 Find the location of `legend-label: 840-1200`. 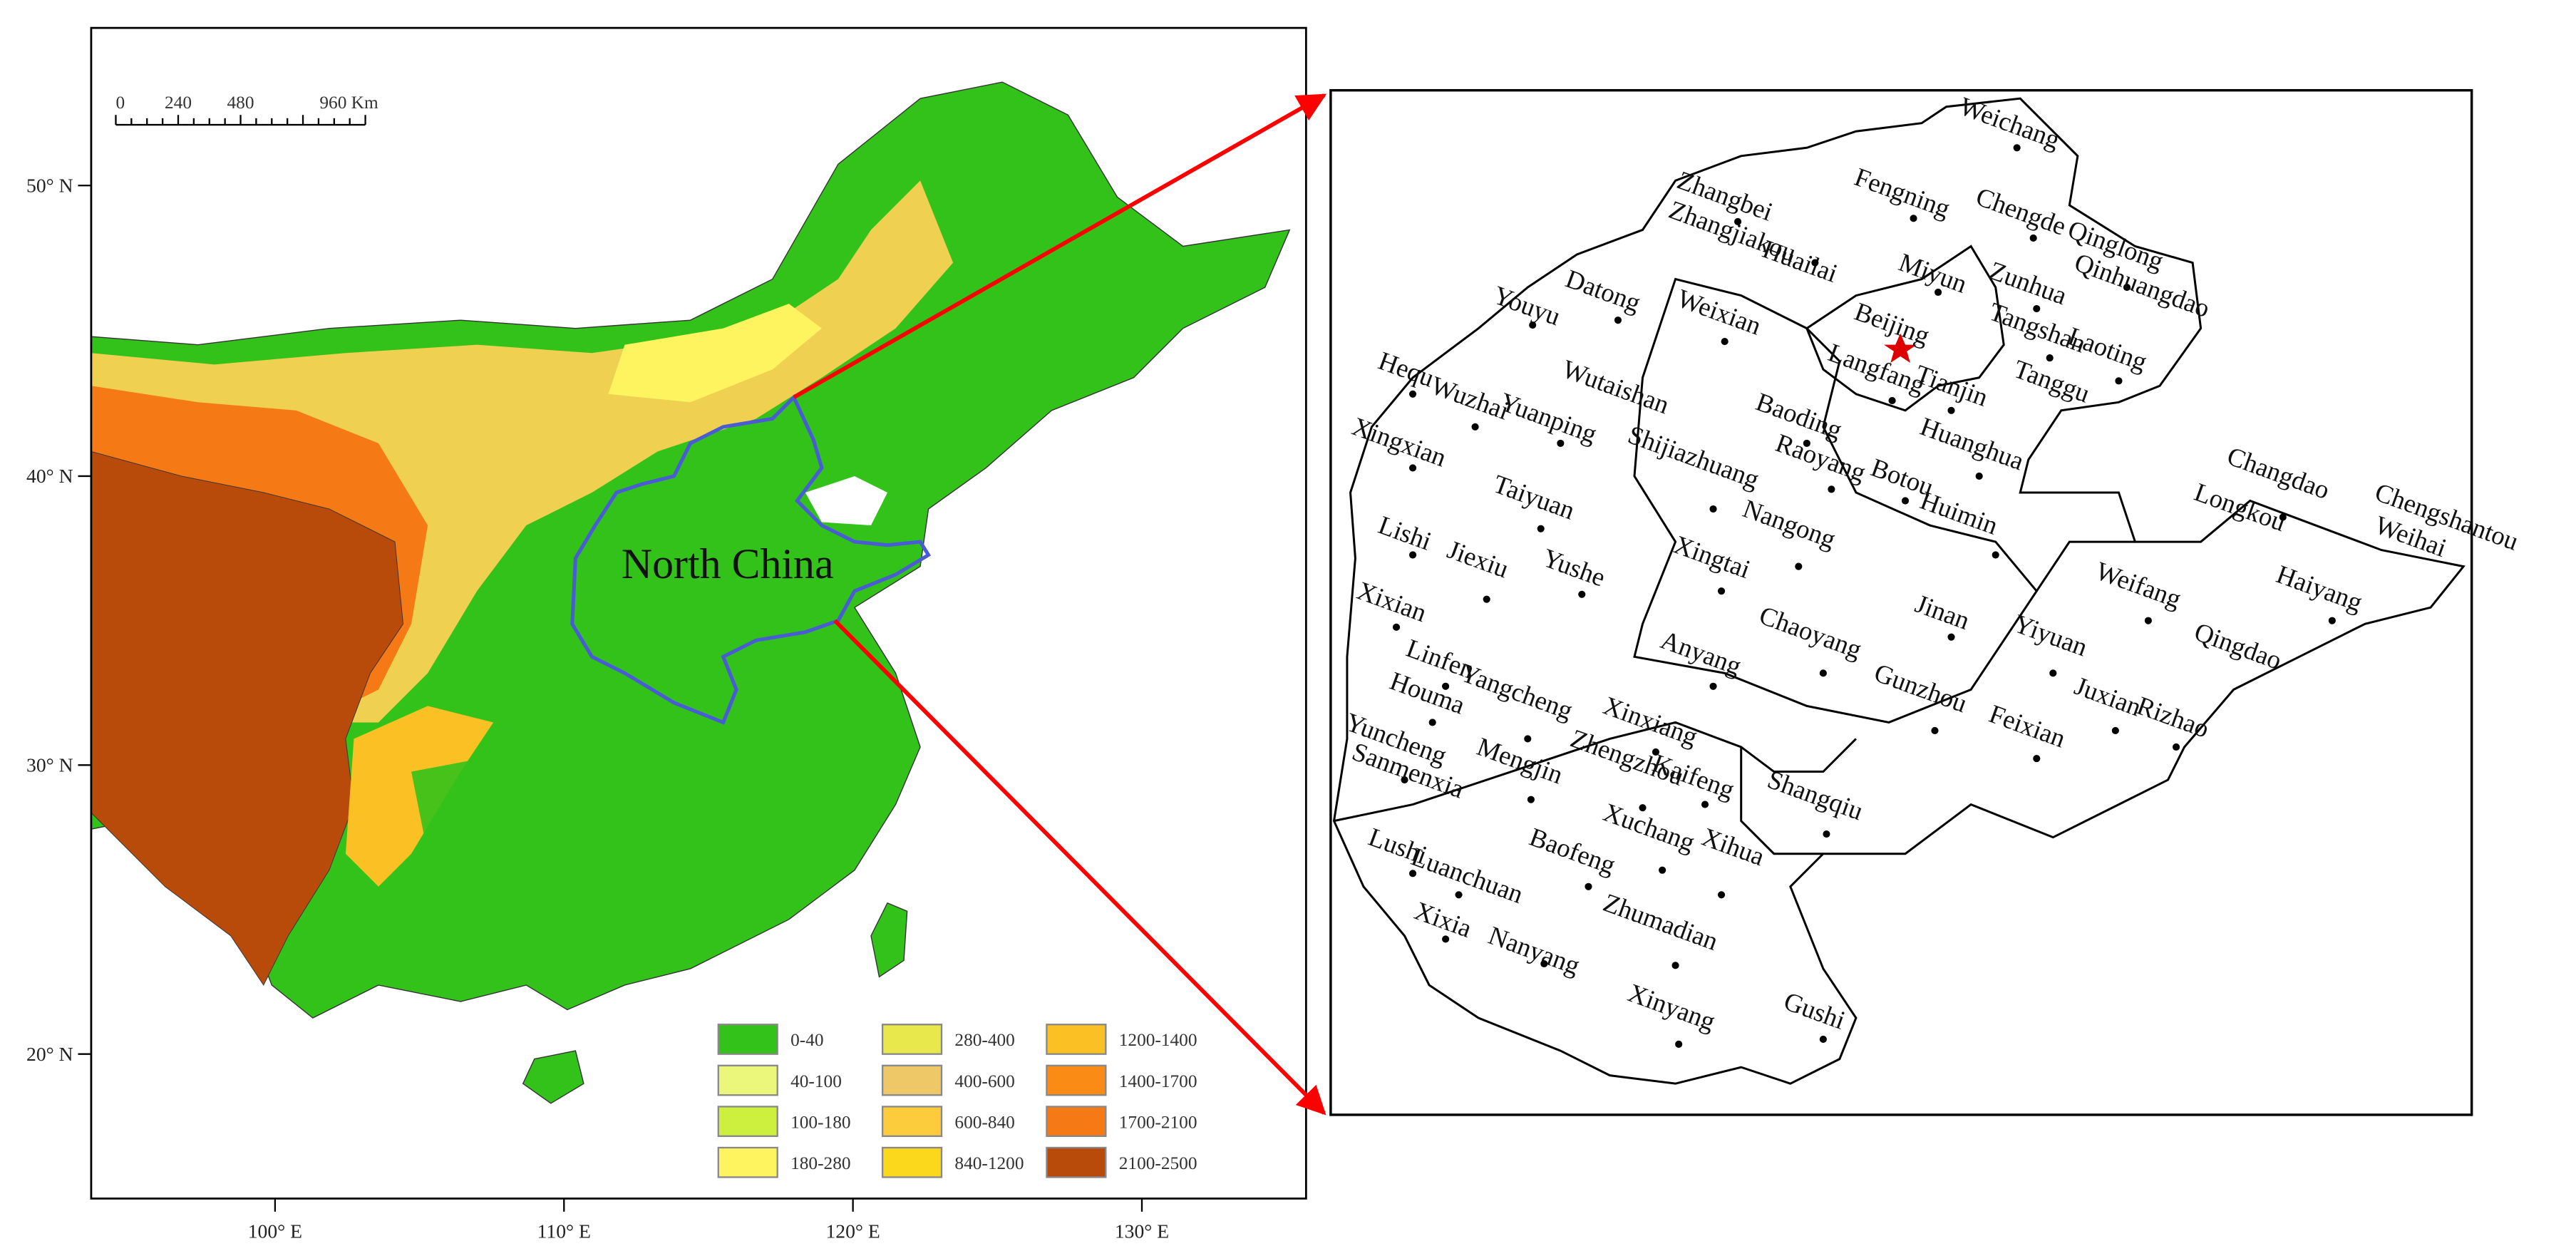

legend-label: 840-1200 is located at coordinates (989, 1163).